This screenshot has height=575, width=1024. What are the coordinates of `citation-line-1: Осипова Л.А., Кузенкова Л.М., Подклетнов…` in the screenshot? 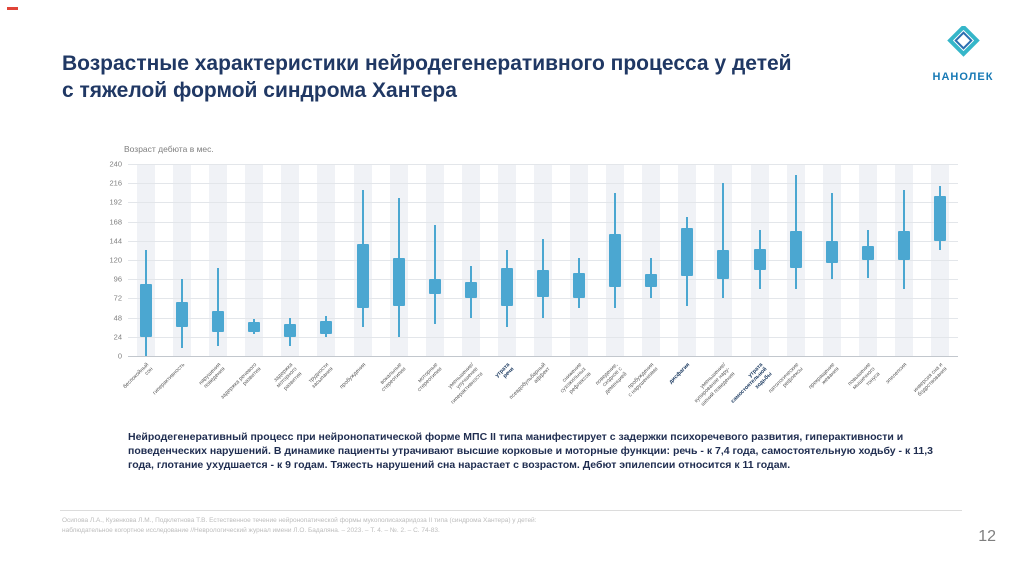 It's located at (299, 520).